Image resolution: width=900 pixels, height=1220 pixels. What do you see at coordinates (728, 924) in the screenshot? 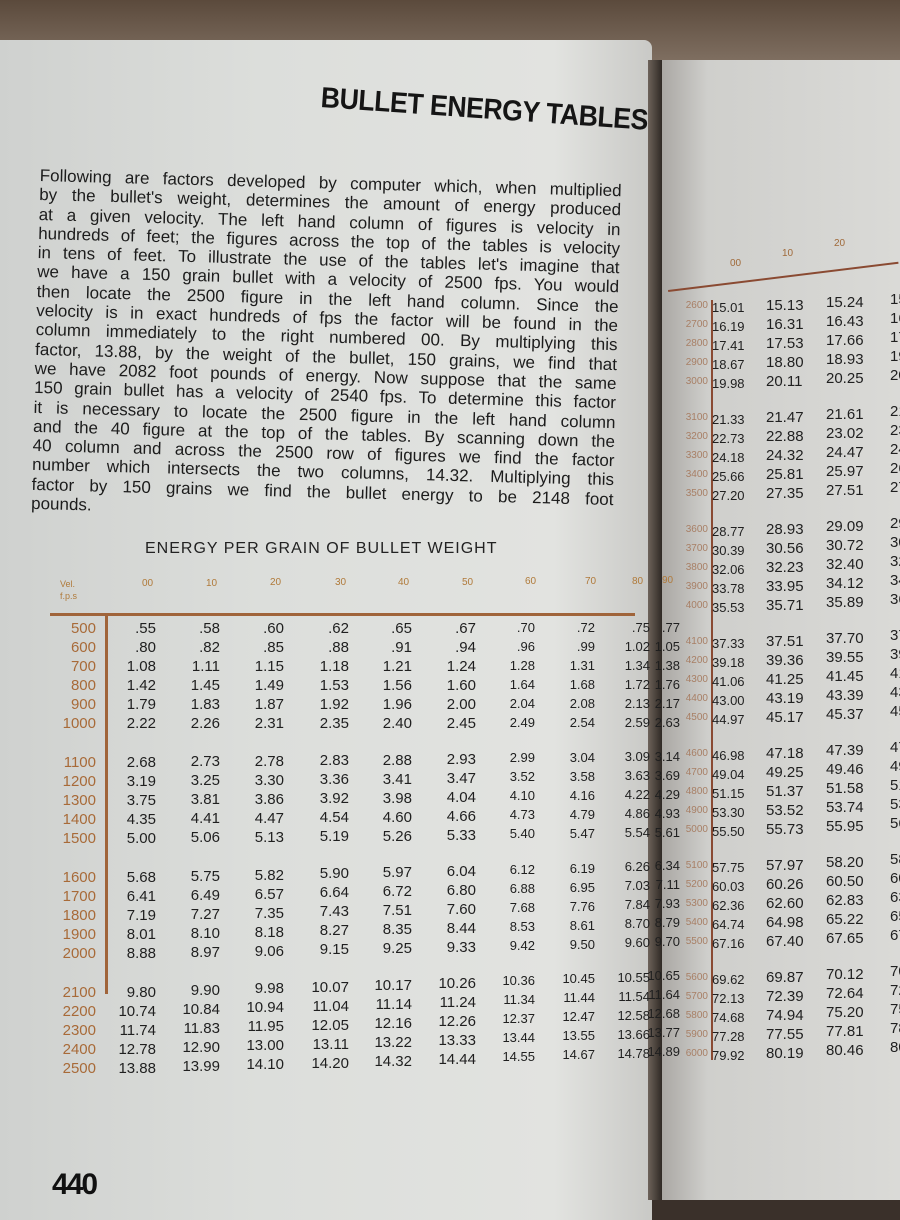
I see `factor-cell: 64.74` at bounding box center [728, 924].